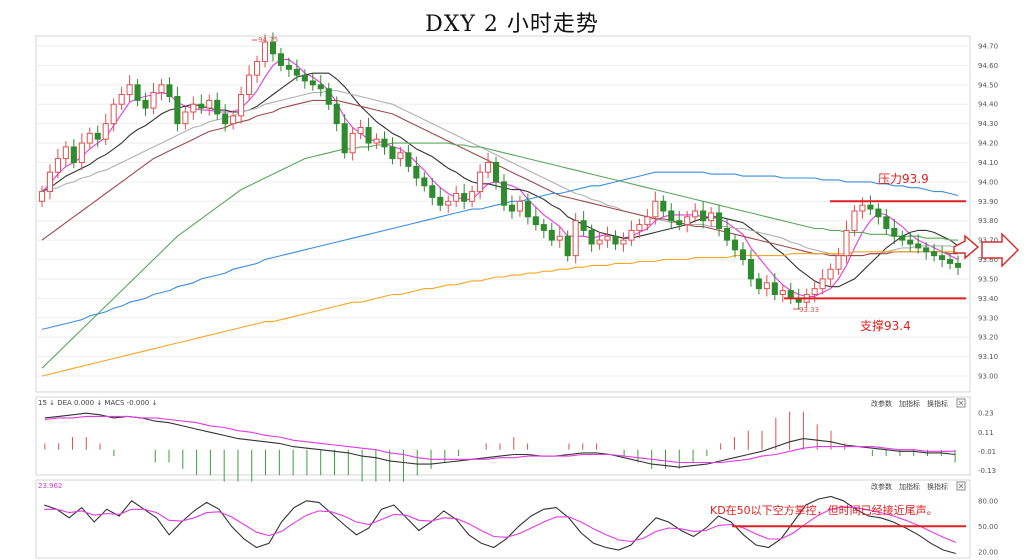 This screenshot has height=560, width=1024. I want to click on macd-tick-label: 0.11, so click(986, 433).